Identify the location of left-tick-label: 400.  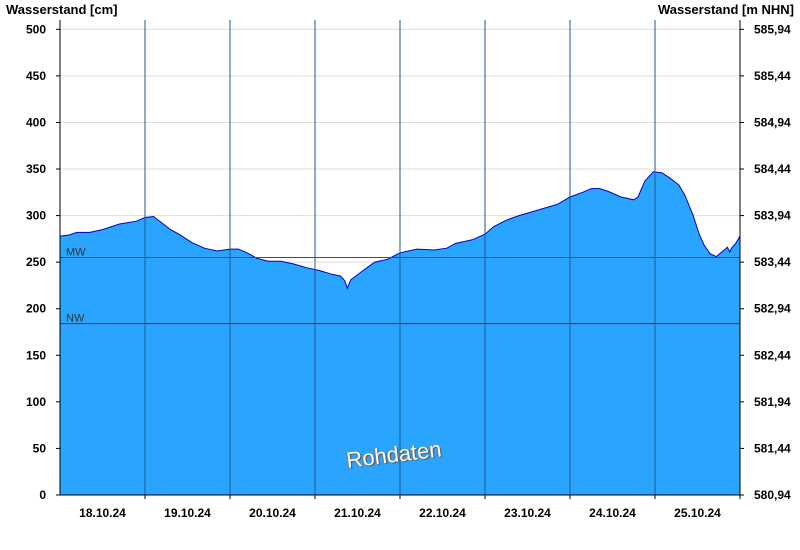
(36, 122).